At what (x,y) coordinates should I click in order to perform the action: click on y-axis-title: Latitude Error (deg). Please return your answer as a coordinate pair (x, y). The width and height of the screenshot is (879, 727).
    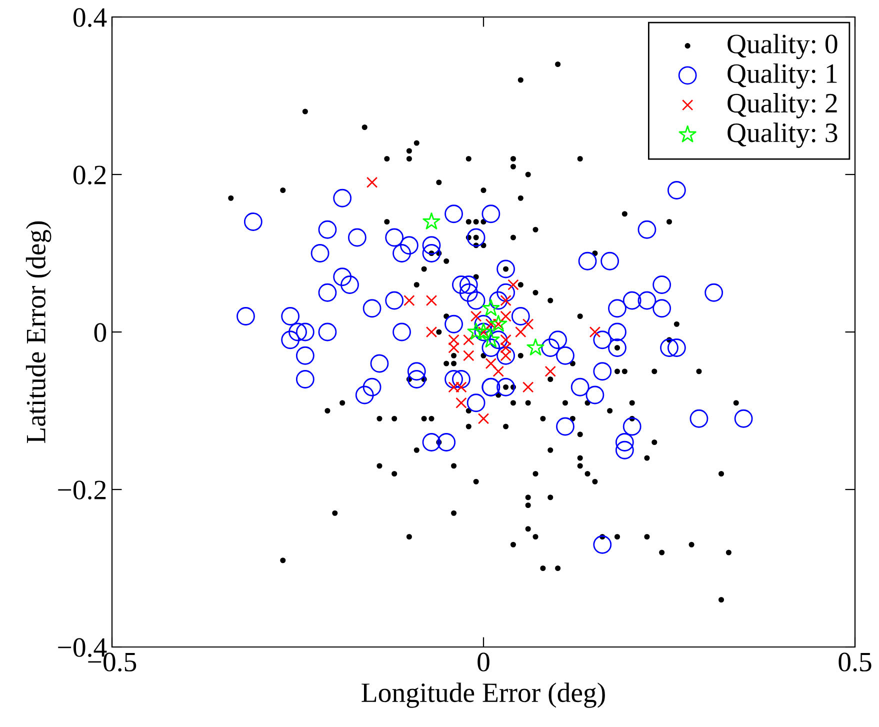
    Looking at the image, I should click on (39, 332).